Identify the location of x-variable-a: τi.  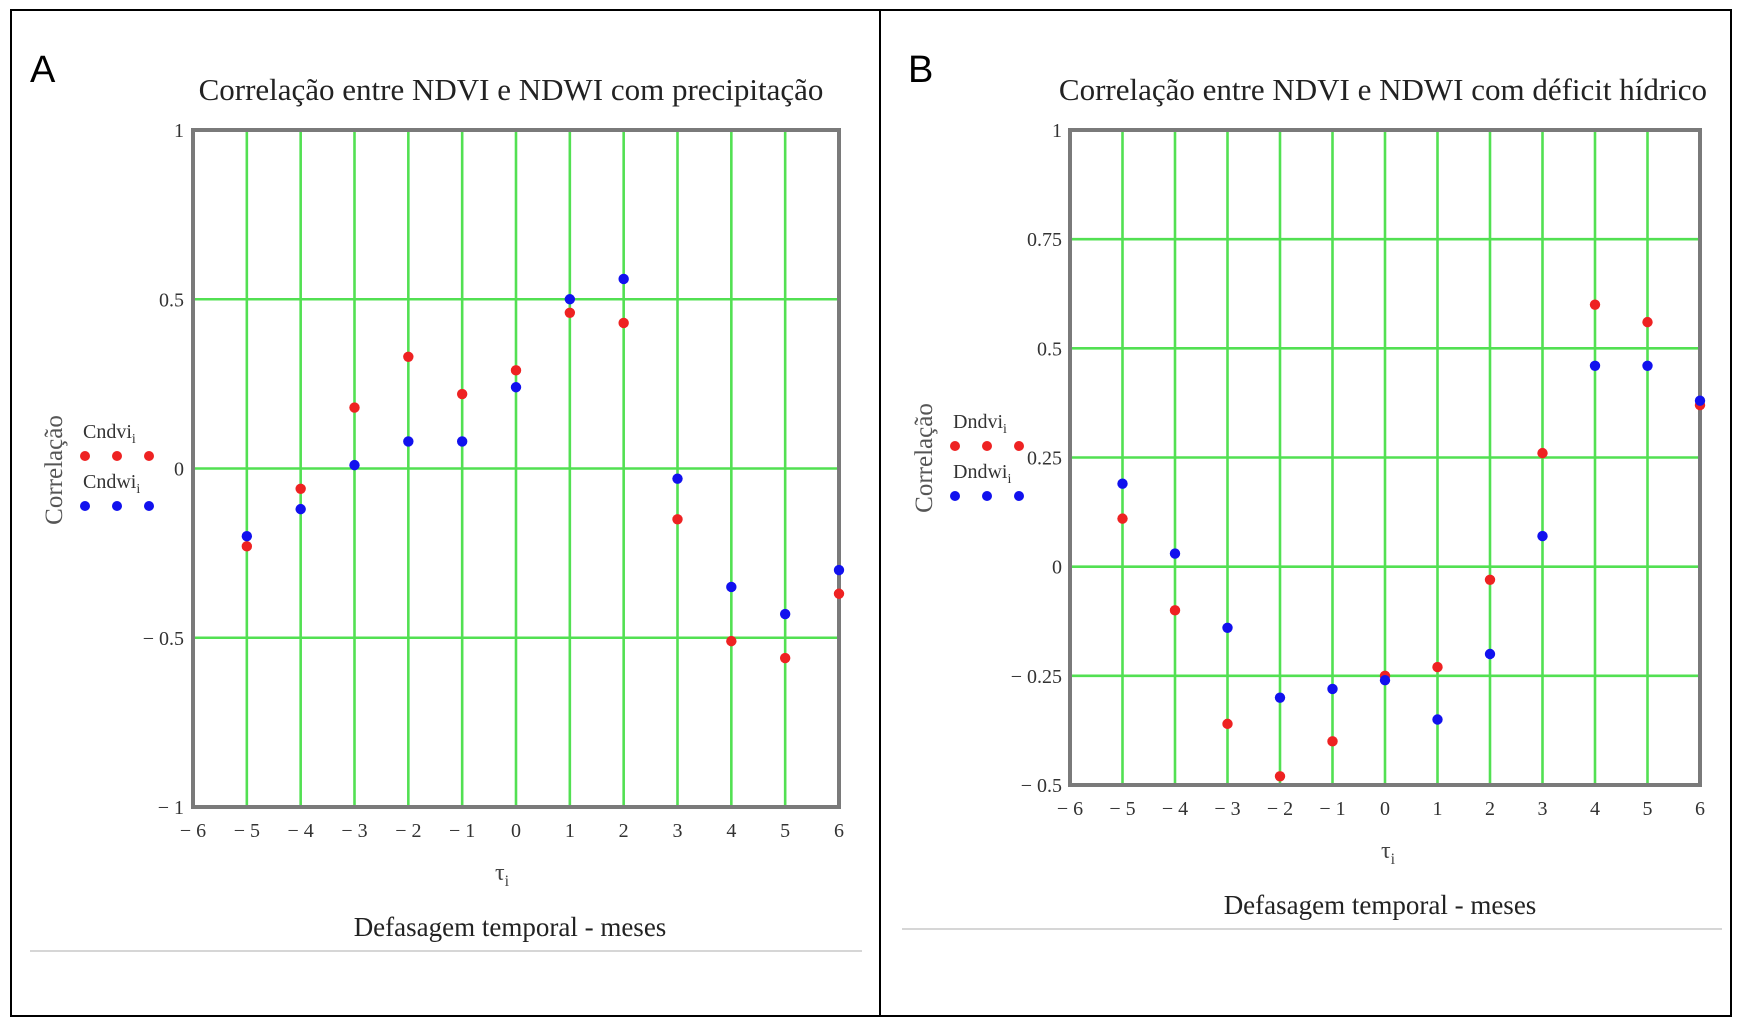
(502, 875).